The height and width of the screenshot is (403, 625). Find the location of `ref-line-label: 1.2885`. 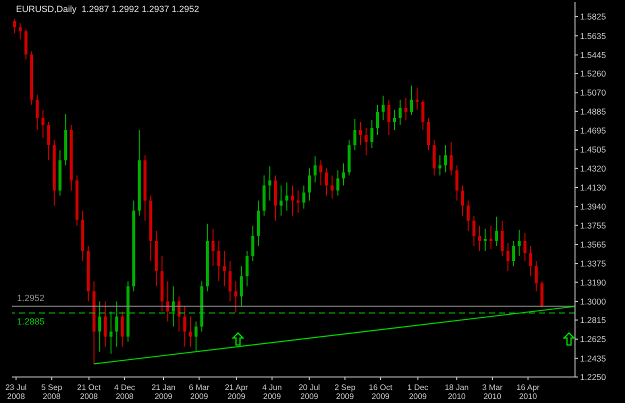

ref-line-label: 1.2885 is located at coordinates (31, 321).